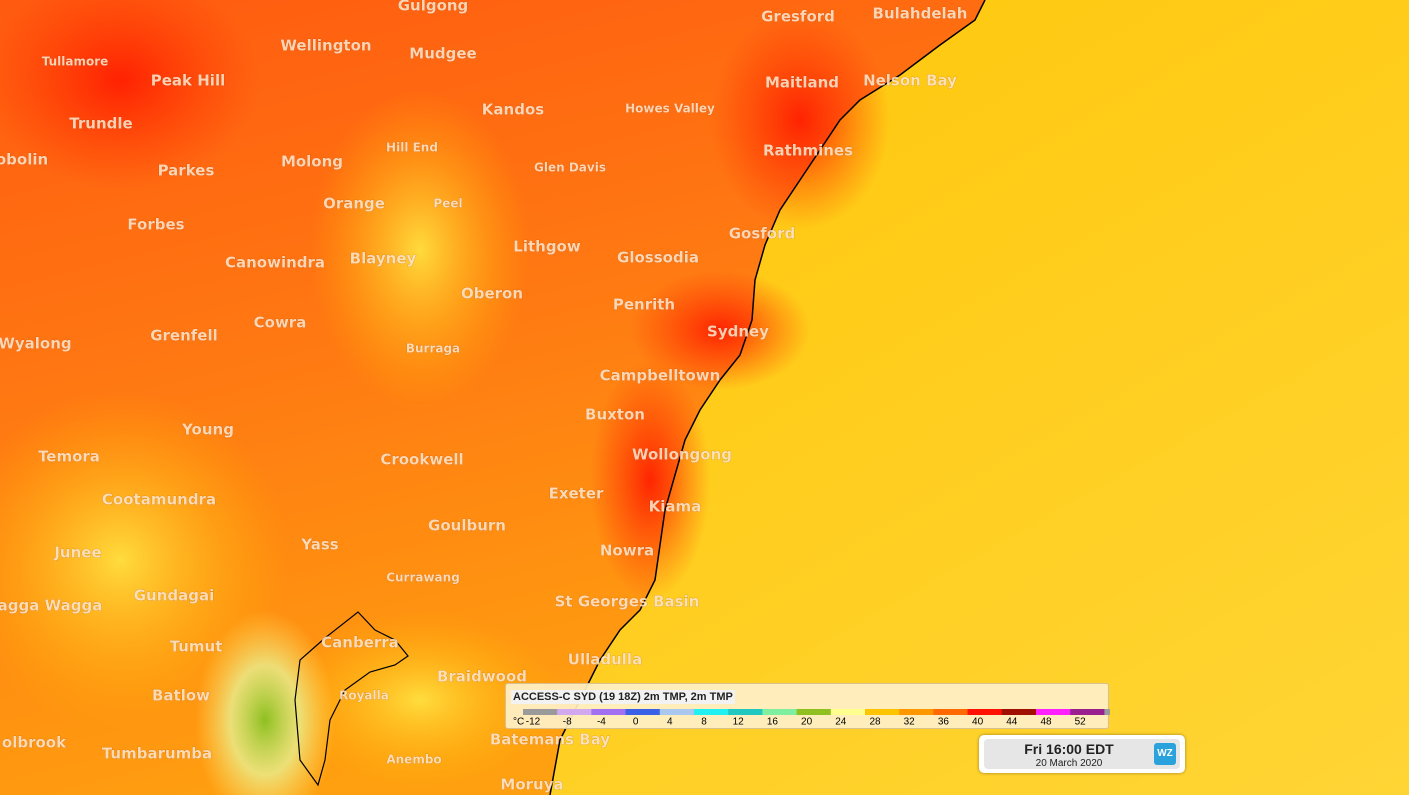 Image resolution: width=1409 pixels, height=795 pixels. What do you see at coordinates (423, 578) in the screenshot?
I see `place-label: Currawang` at bounding box center [423, 578].